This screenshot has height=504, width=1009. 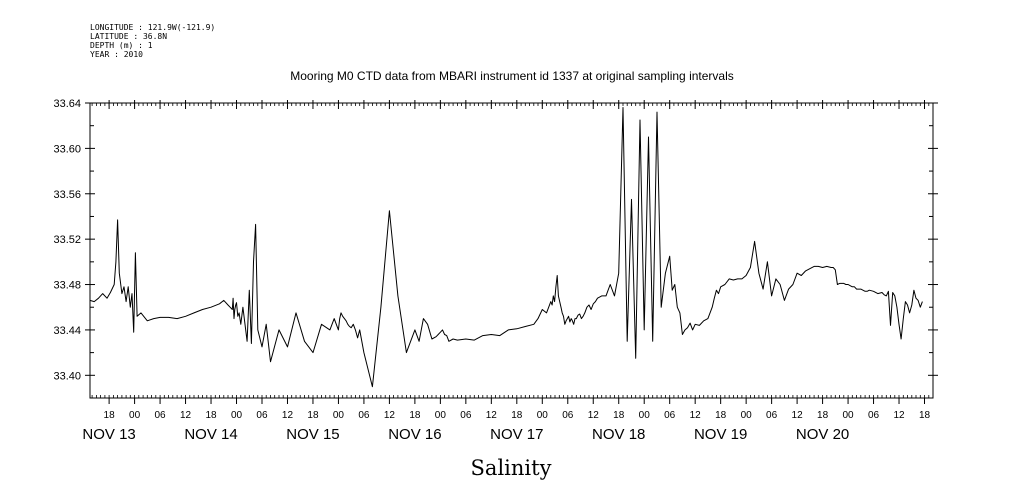 I want to click on meta-longitude: LONGITUDE : 121.9W(-121.9), so click(x=152, y=27).